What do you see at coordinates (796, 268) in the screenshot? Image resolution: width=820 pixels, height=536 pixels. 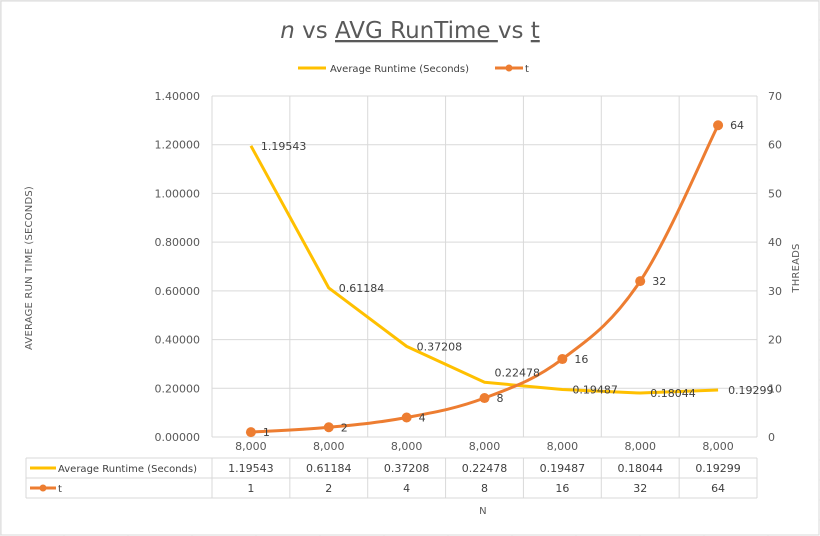 I see `right-axis-title: THREADS` at bounding box center [796, 268].